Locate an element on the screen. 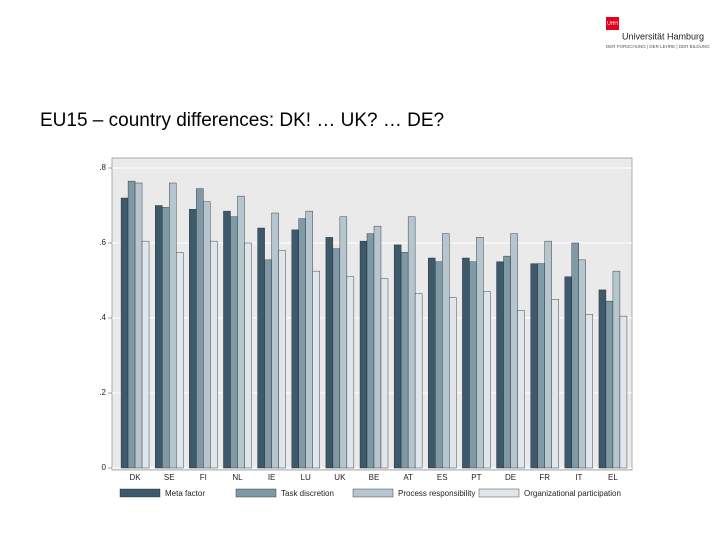 The image size is (720, 540). x-tick-label: PT is located at coordinates (476, 477).